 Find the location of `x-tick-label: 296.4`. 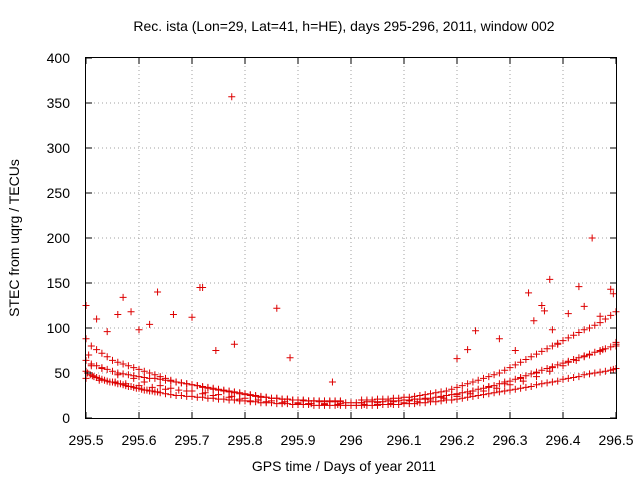

x-tick-label: 296.4 is located at coordinates (562, 440).